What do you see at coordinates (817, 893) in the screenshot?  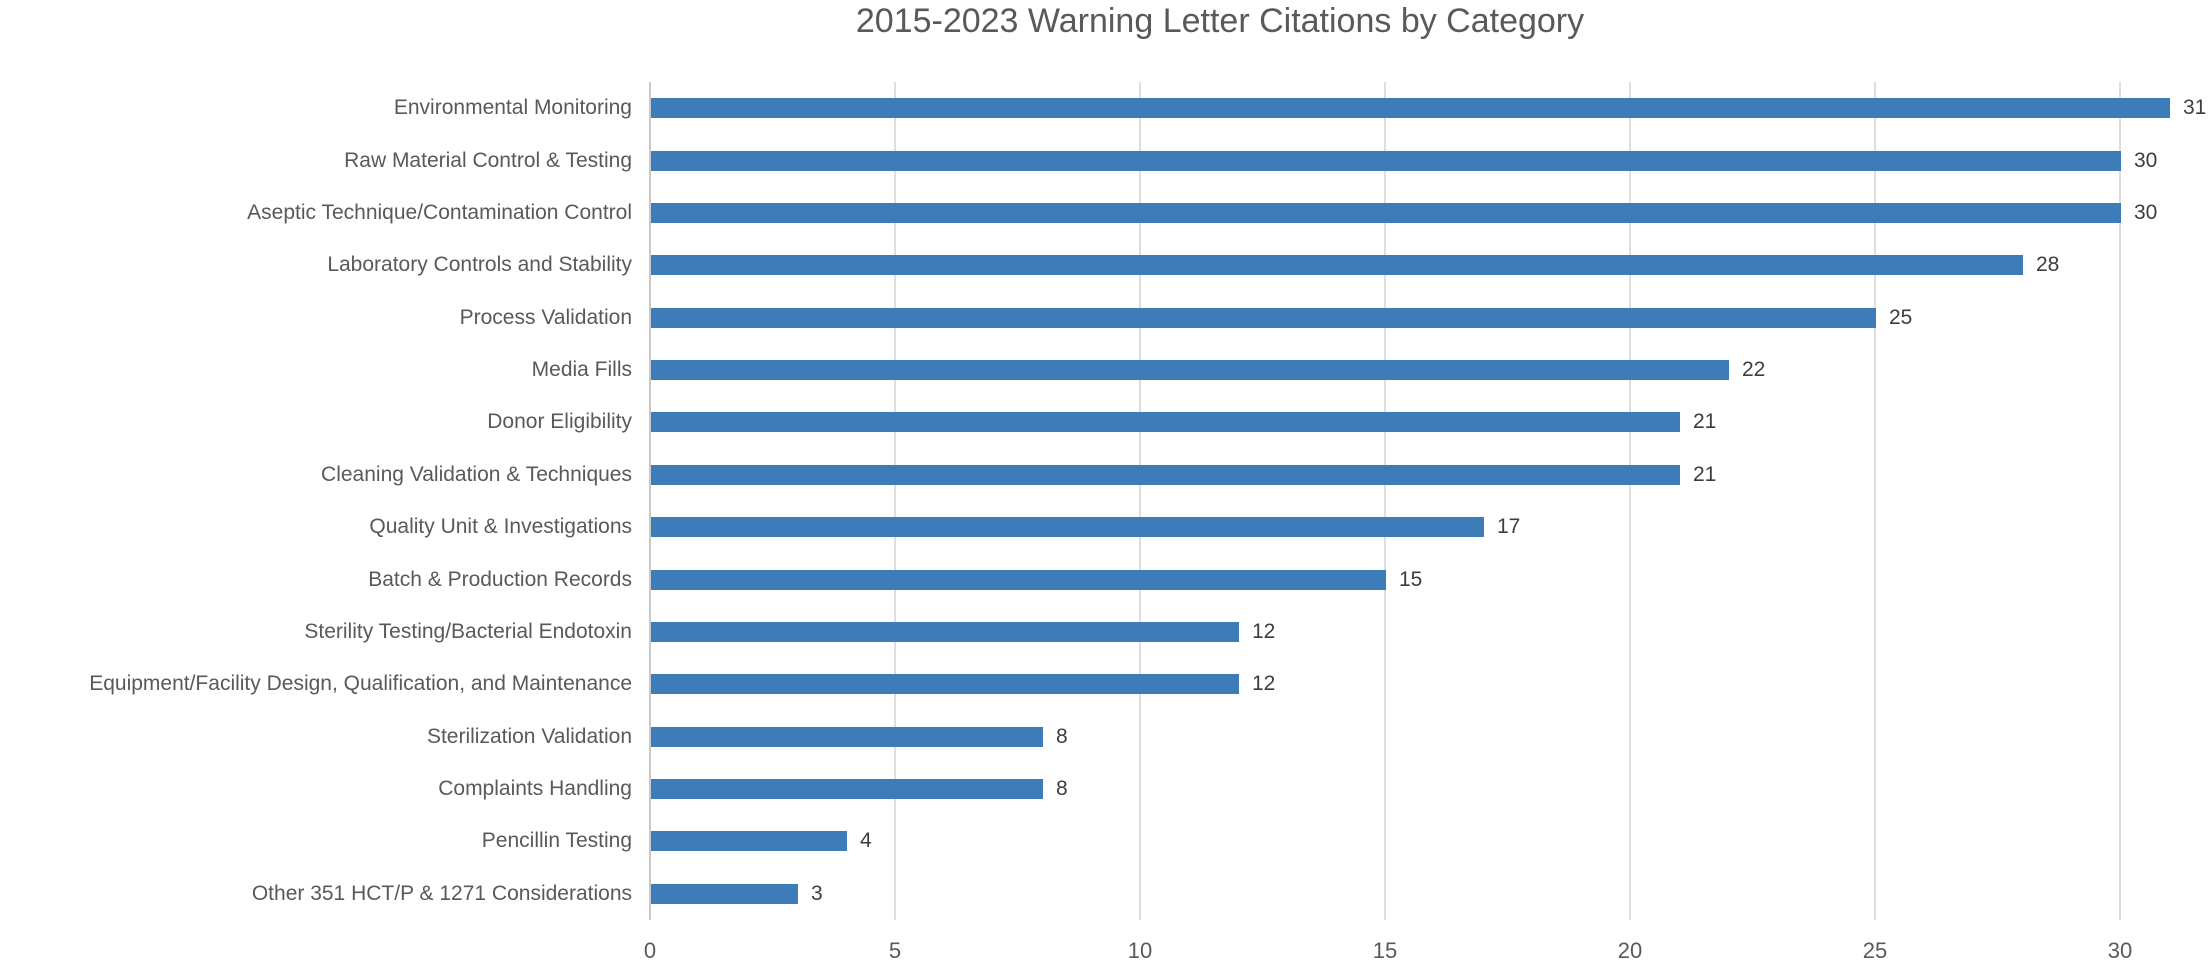 I see `value-label: 3` at bounding box center [817, 893].